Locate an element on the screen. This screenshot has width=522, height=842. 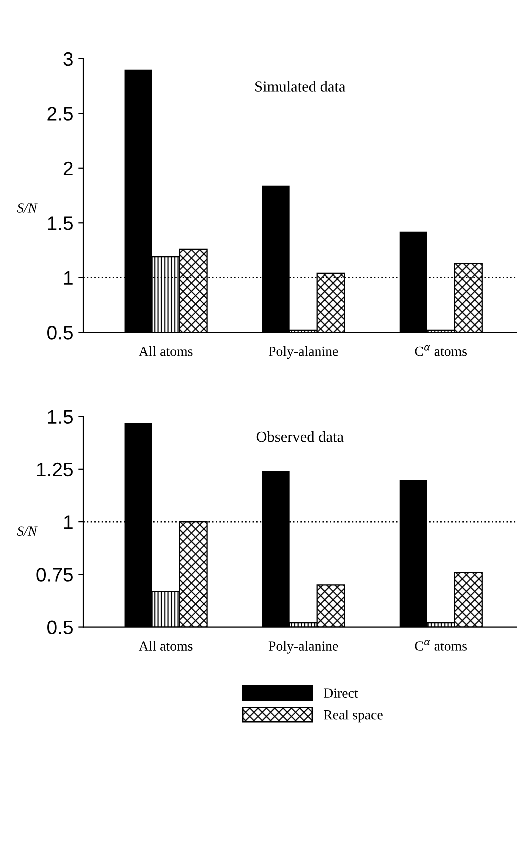
y-tick-label: 2 is located at coordinates (68, 169).